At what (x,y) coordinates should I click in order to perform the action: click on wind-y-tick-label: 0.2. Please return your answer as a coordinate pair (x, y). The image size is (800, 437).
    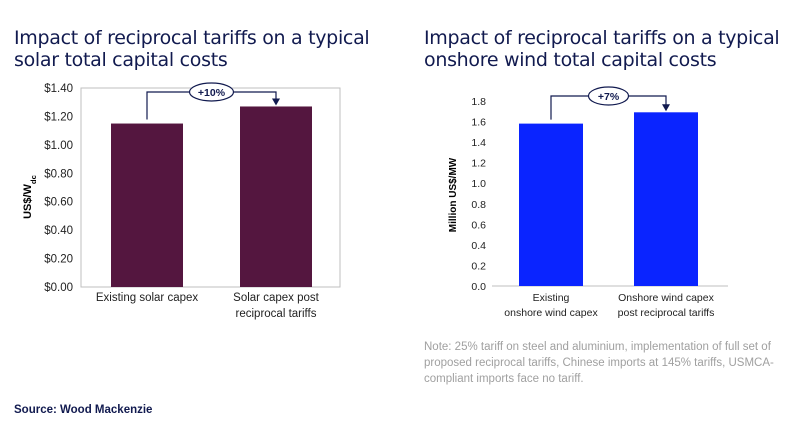
    Looking at the image, I should click on (478, 266).